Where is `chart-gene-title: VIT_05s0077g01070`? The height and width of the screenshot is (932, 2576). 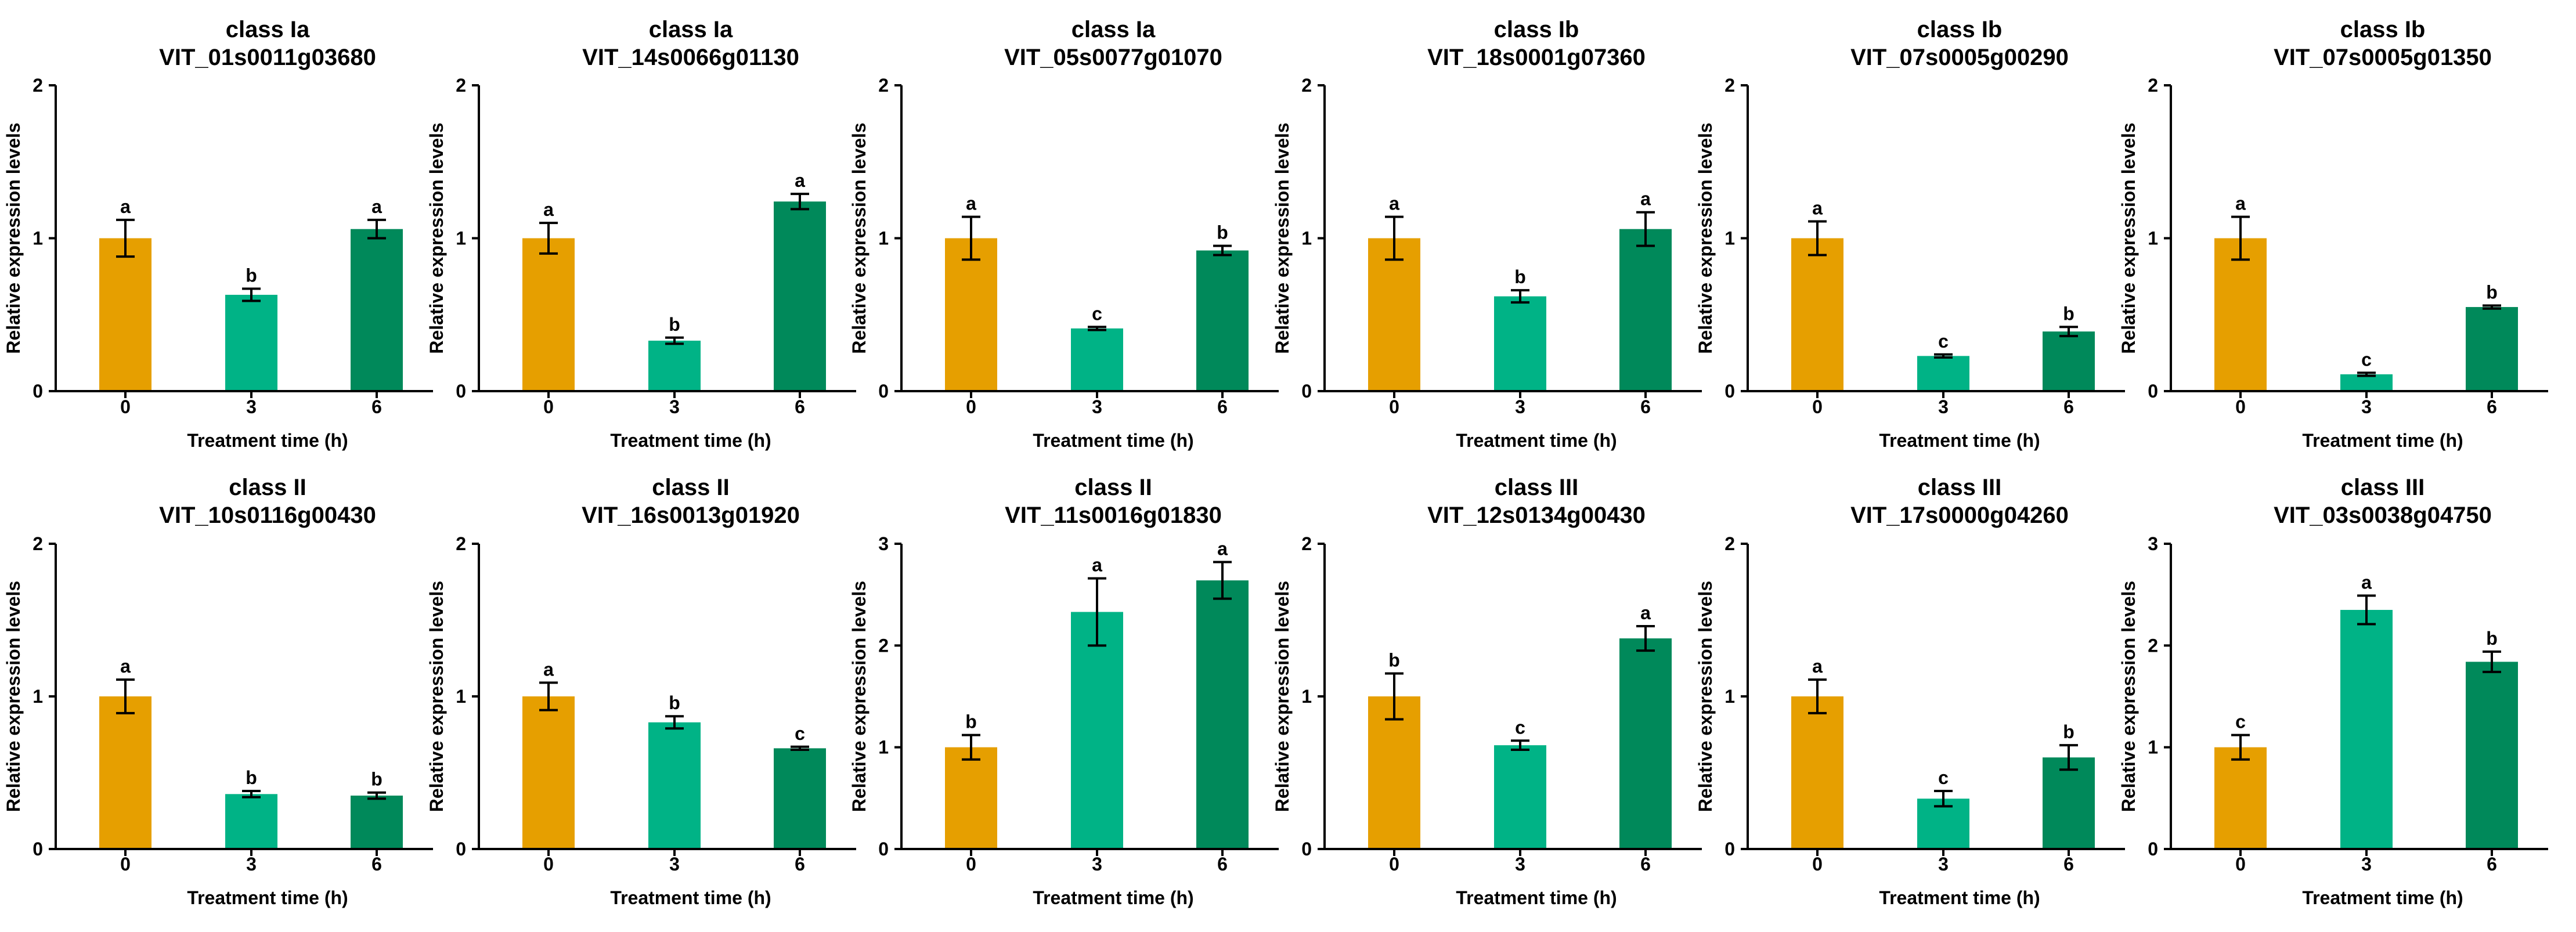 chart-gene-title: VIT_05s0077g01070 is located at coordinates (1113, 57).